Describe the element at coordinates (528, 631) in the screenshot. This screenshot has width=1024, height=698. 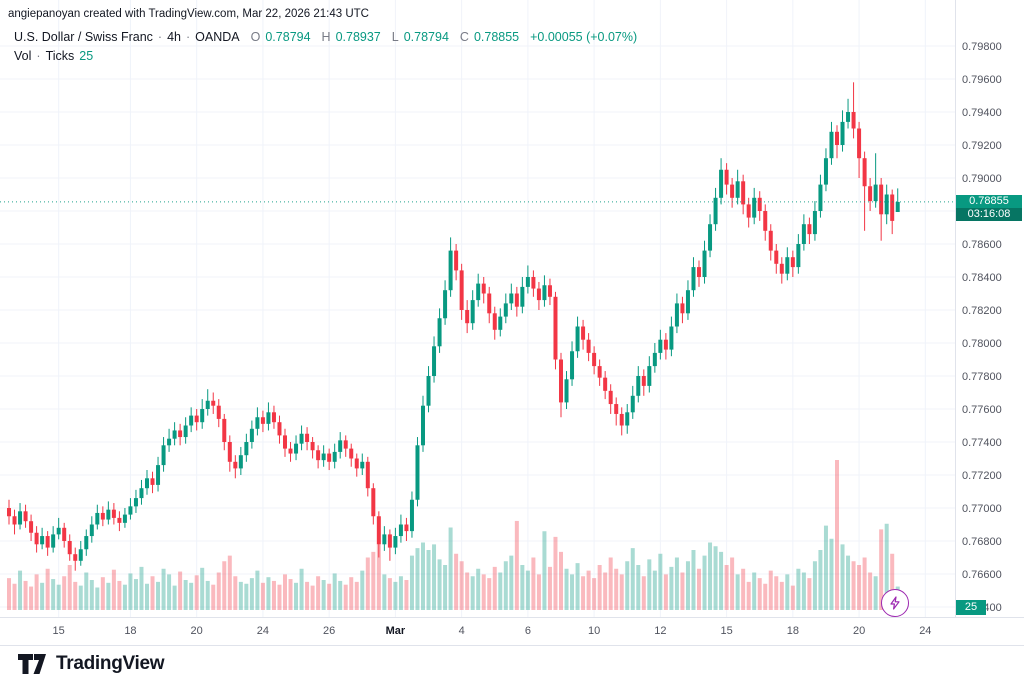
I see `svg-text: 6` at that location.